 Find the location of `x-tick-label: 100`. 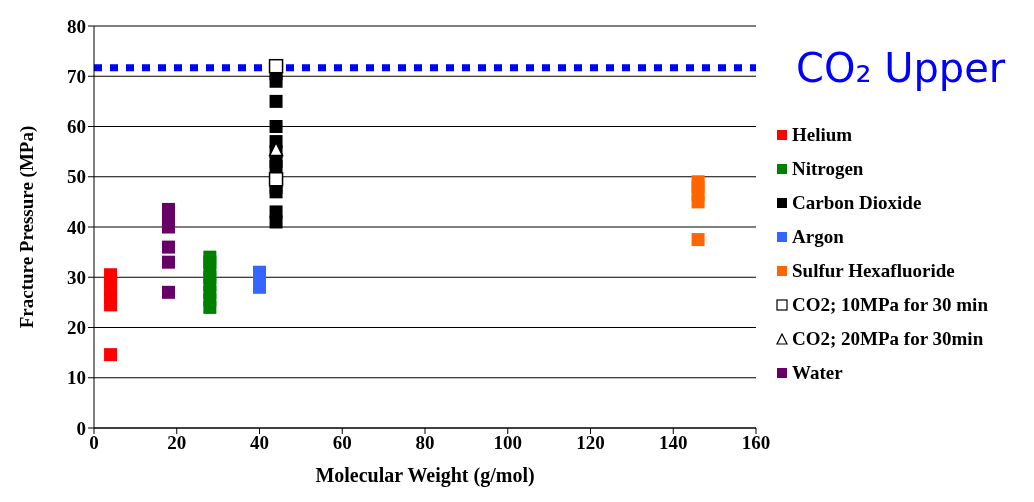

x-tick-label: 100 is located at coordinates (507, 443).